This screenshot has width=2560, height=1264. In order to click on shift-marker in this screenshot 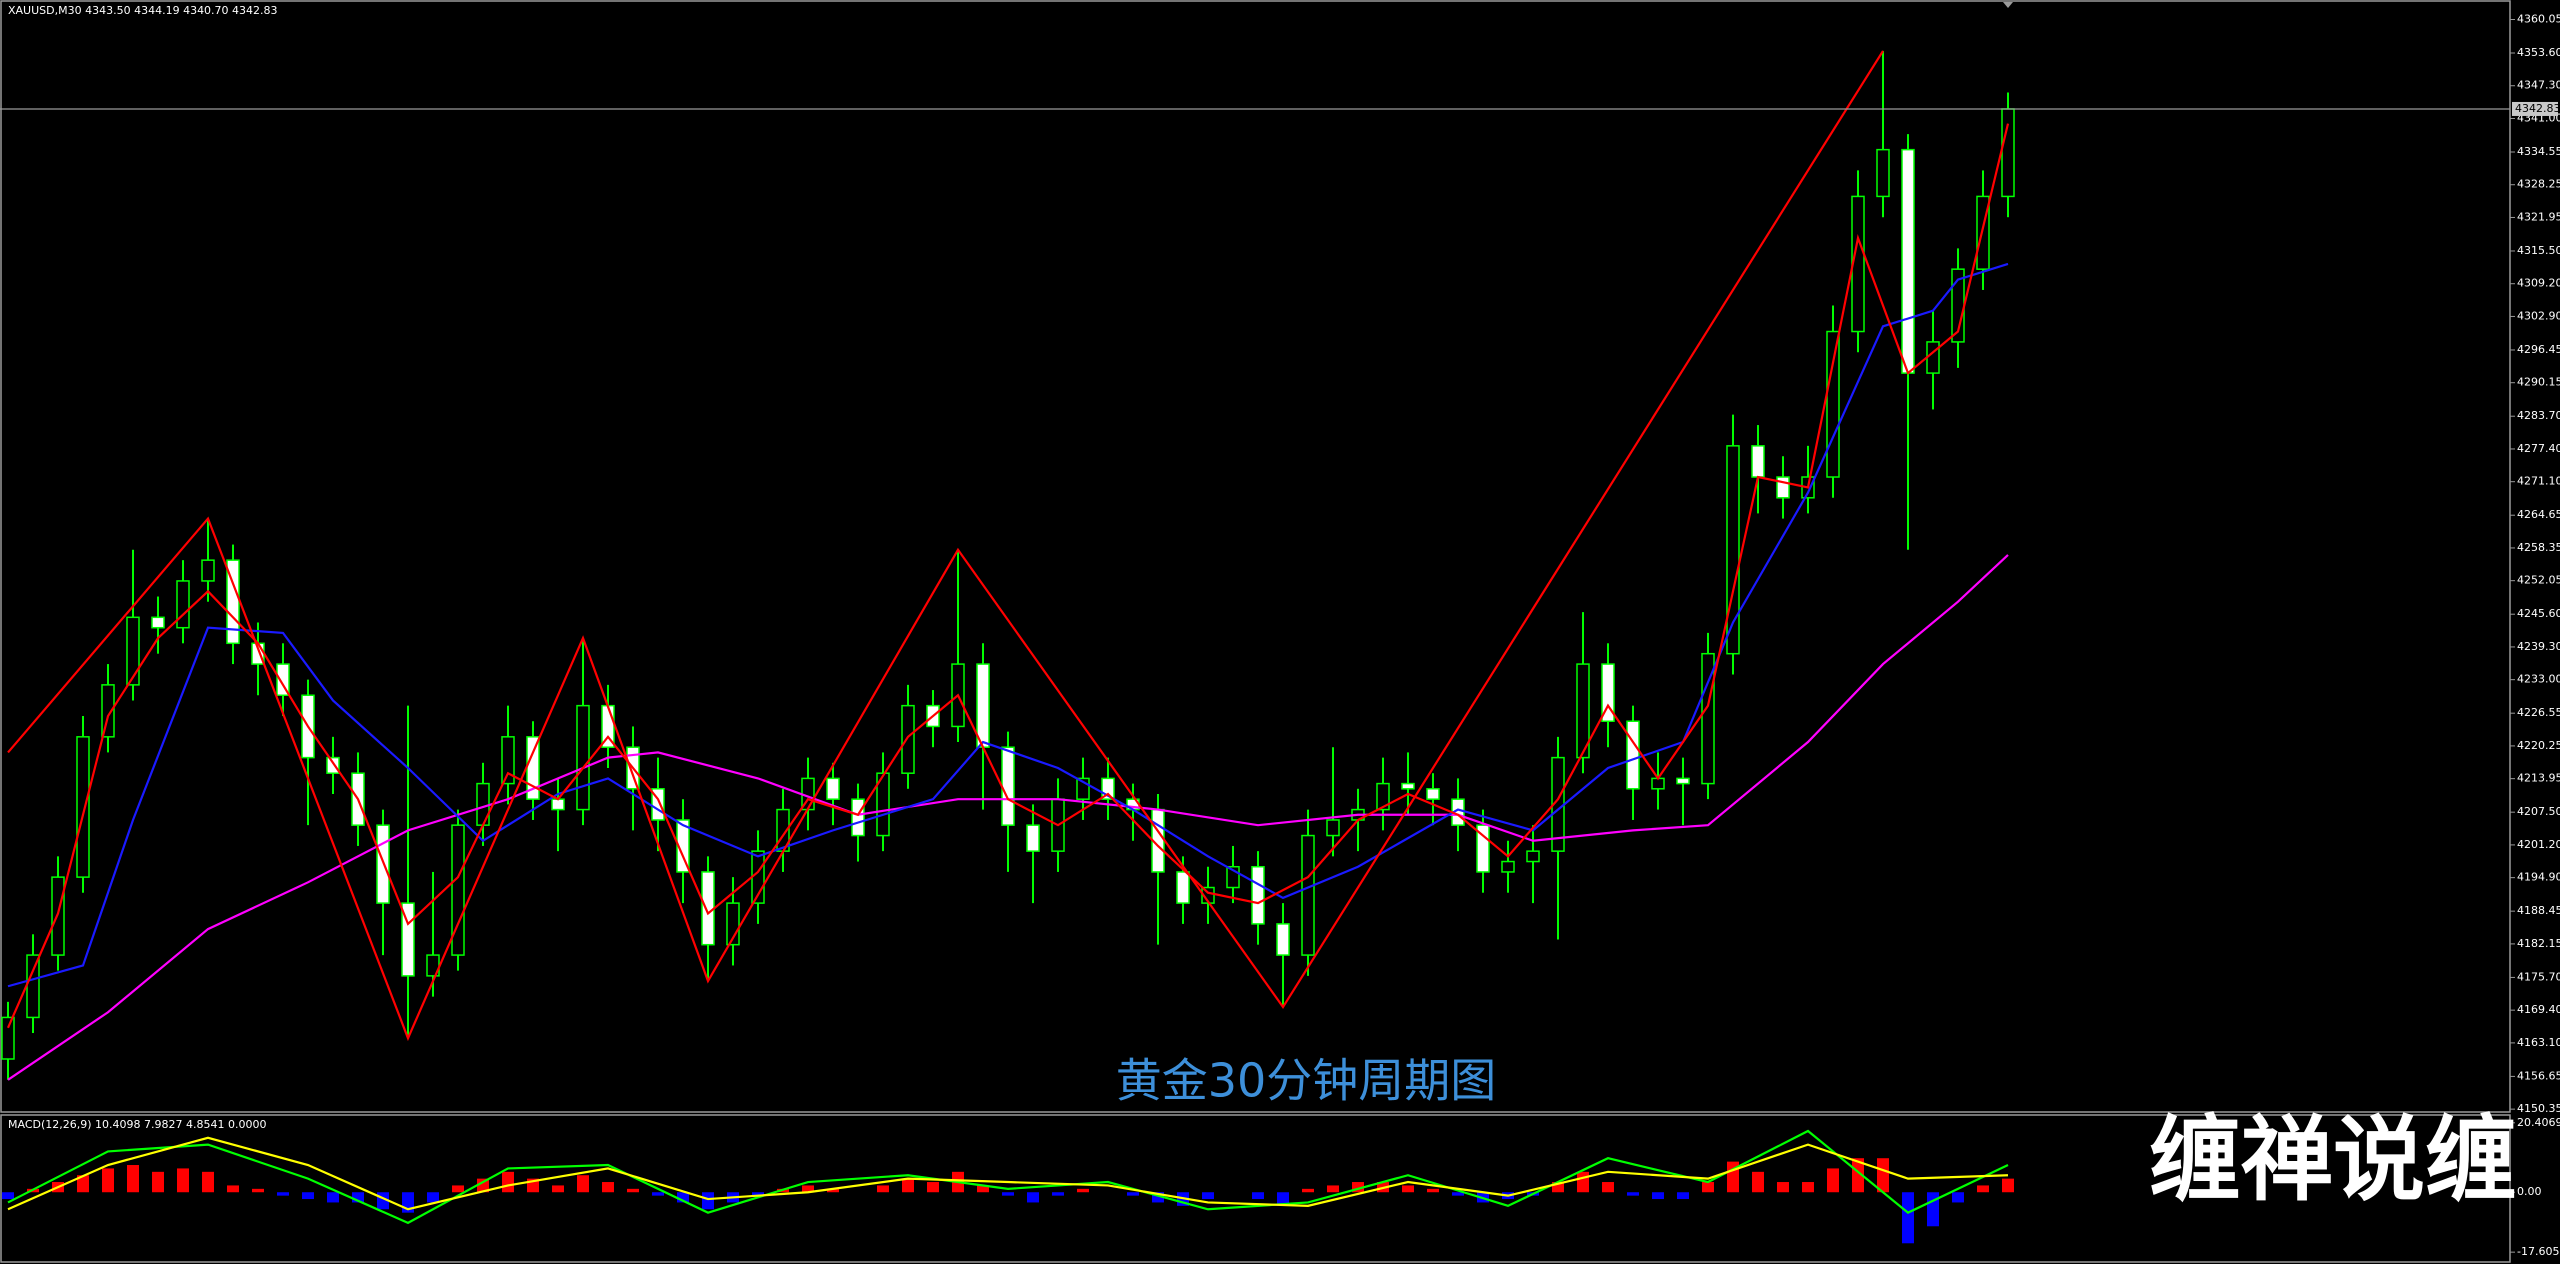, I will do `click(2008, 5)`.